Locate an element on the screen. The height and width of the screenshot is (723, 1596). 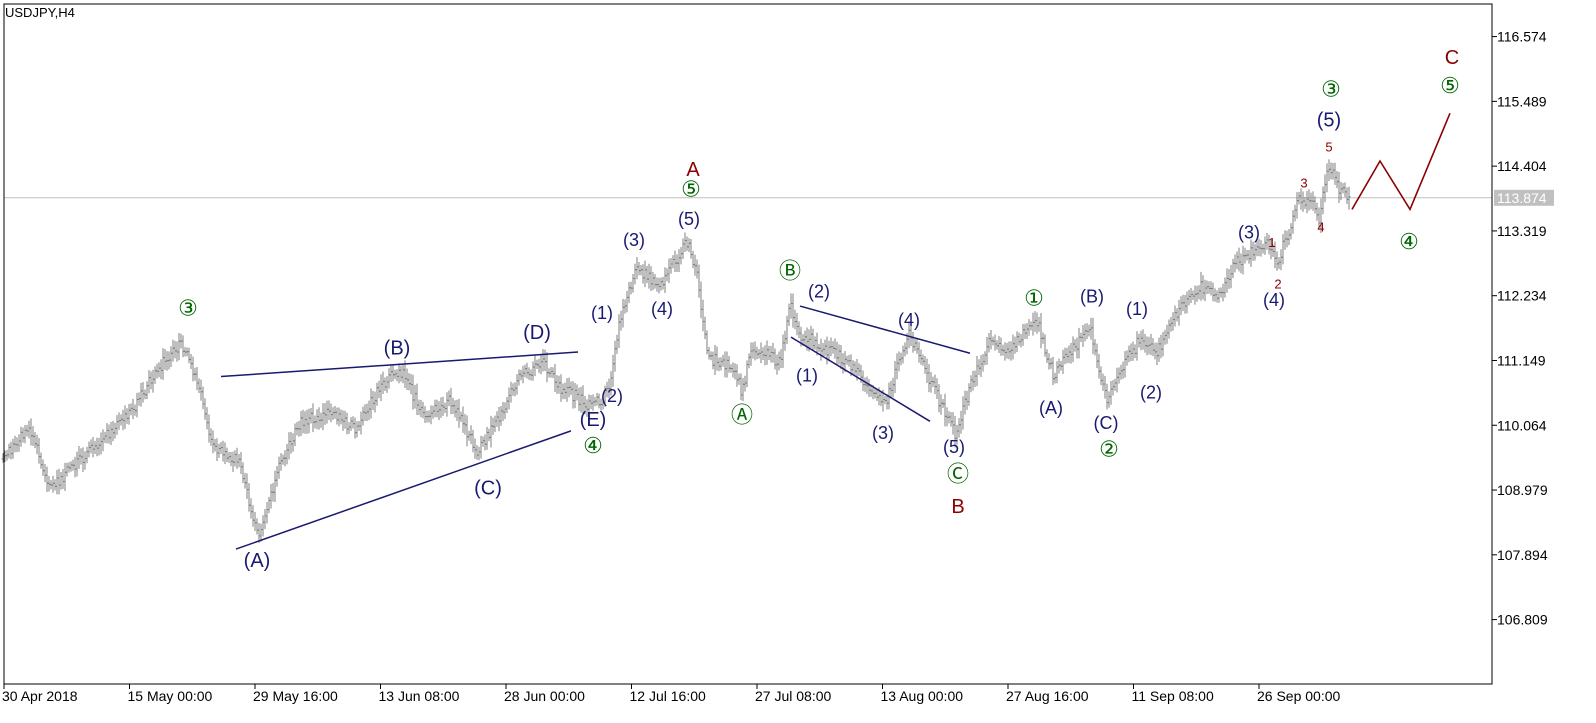
x-tick-label: 27 Jul 08:00 is located at coordinates (793, 696).